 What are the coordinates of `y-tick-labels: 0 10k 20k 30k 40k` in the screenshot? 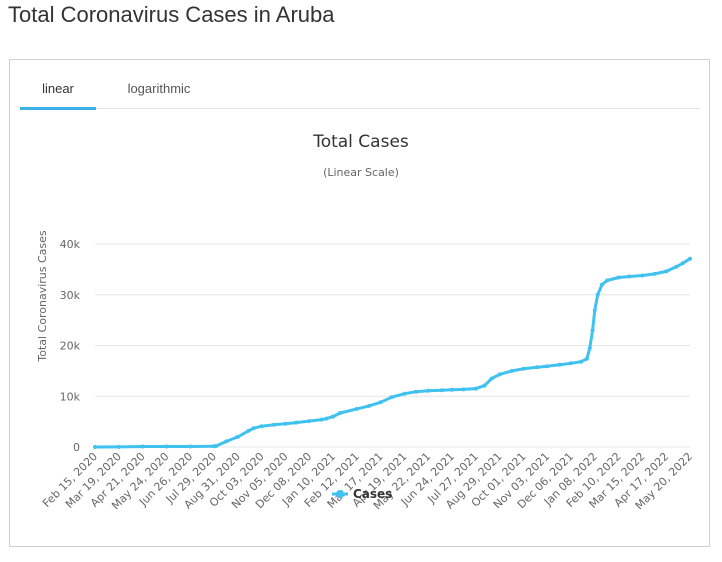 It's located at (70, 346).